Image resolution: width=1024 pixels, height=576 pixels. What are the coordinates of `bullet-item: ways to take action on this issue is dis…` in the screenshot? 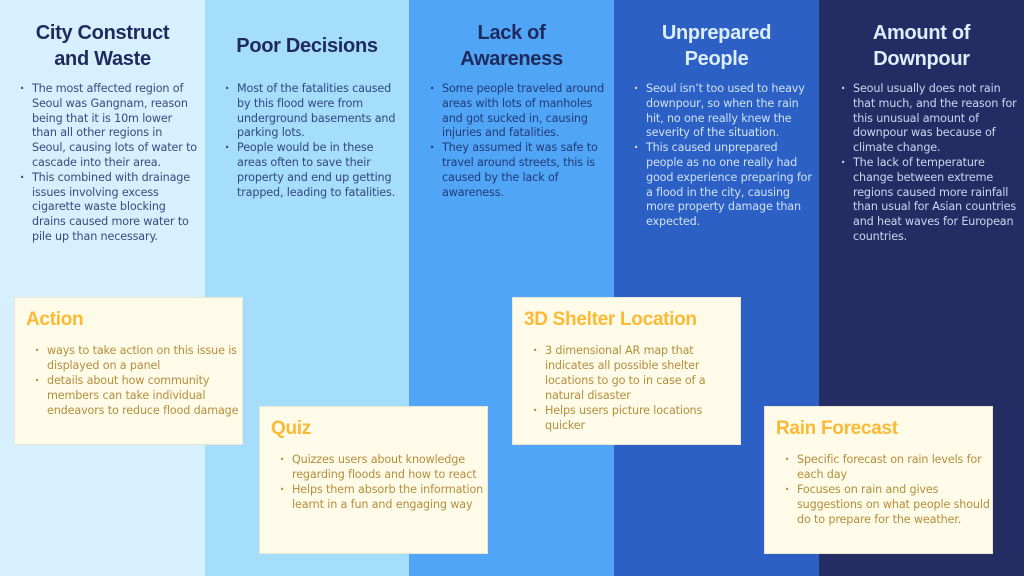 It's located at (137, 358).